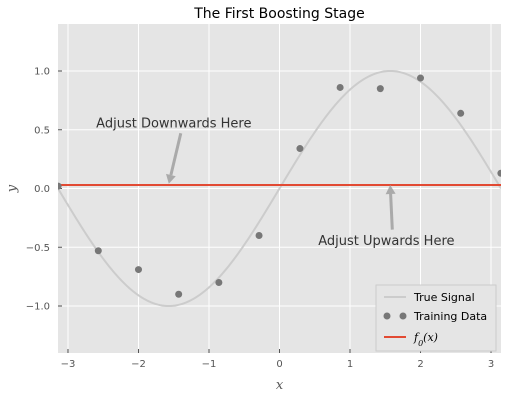 The image size is (510, 402). What do you see at coordinates (450, 316) in the screenshot?
I see `legend-training-data-label: Training Data` at bounding box center [450, 316].